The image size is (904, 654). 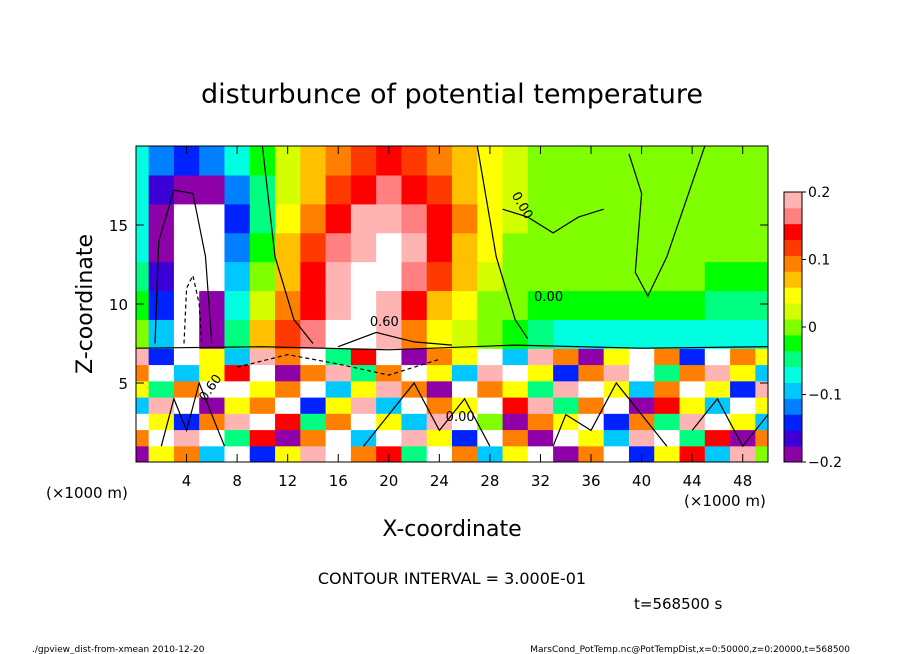 I want to click on x-tick-label: 36, so click(x=590, y=481).